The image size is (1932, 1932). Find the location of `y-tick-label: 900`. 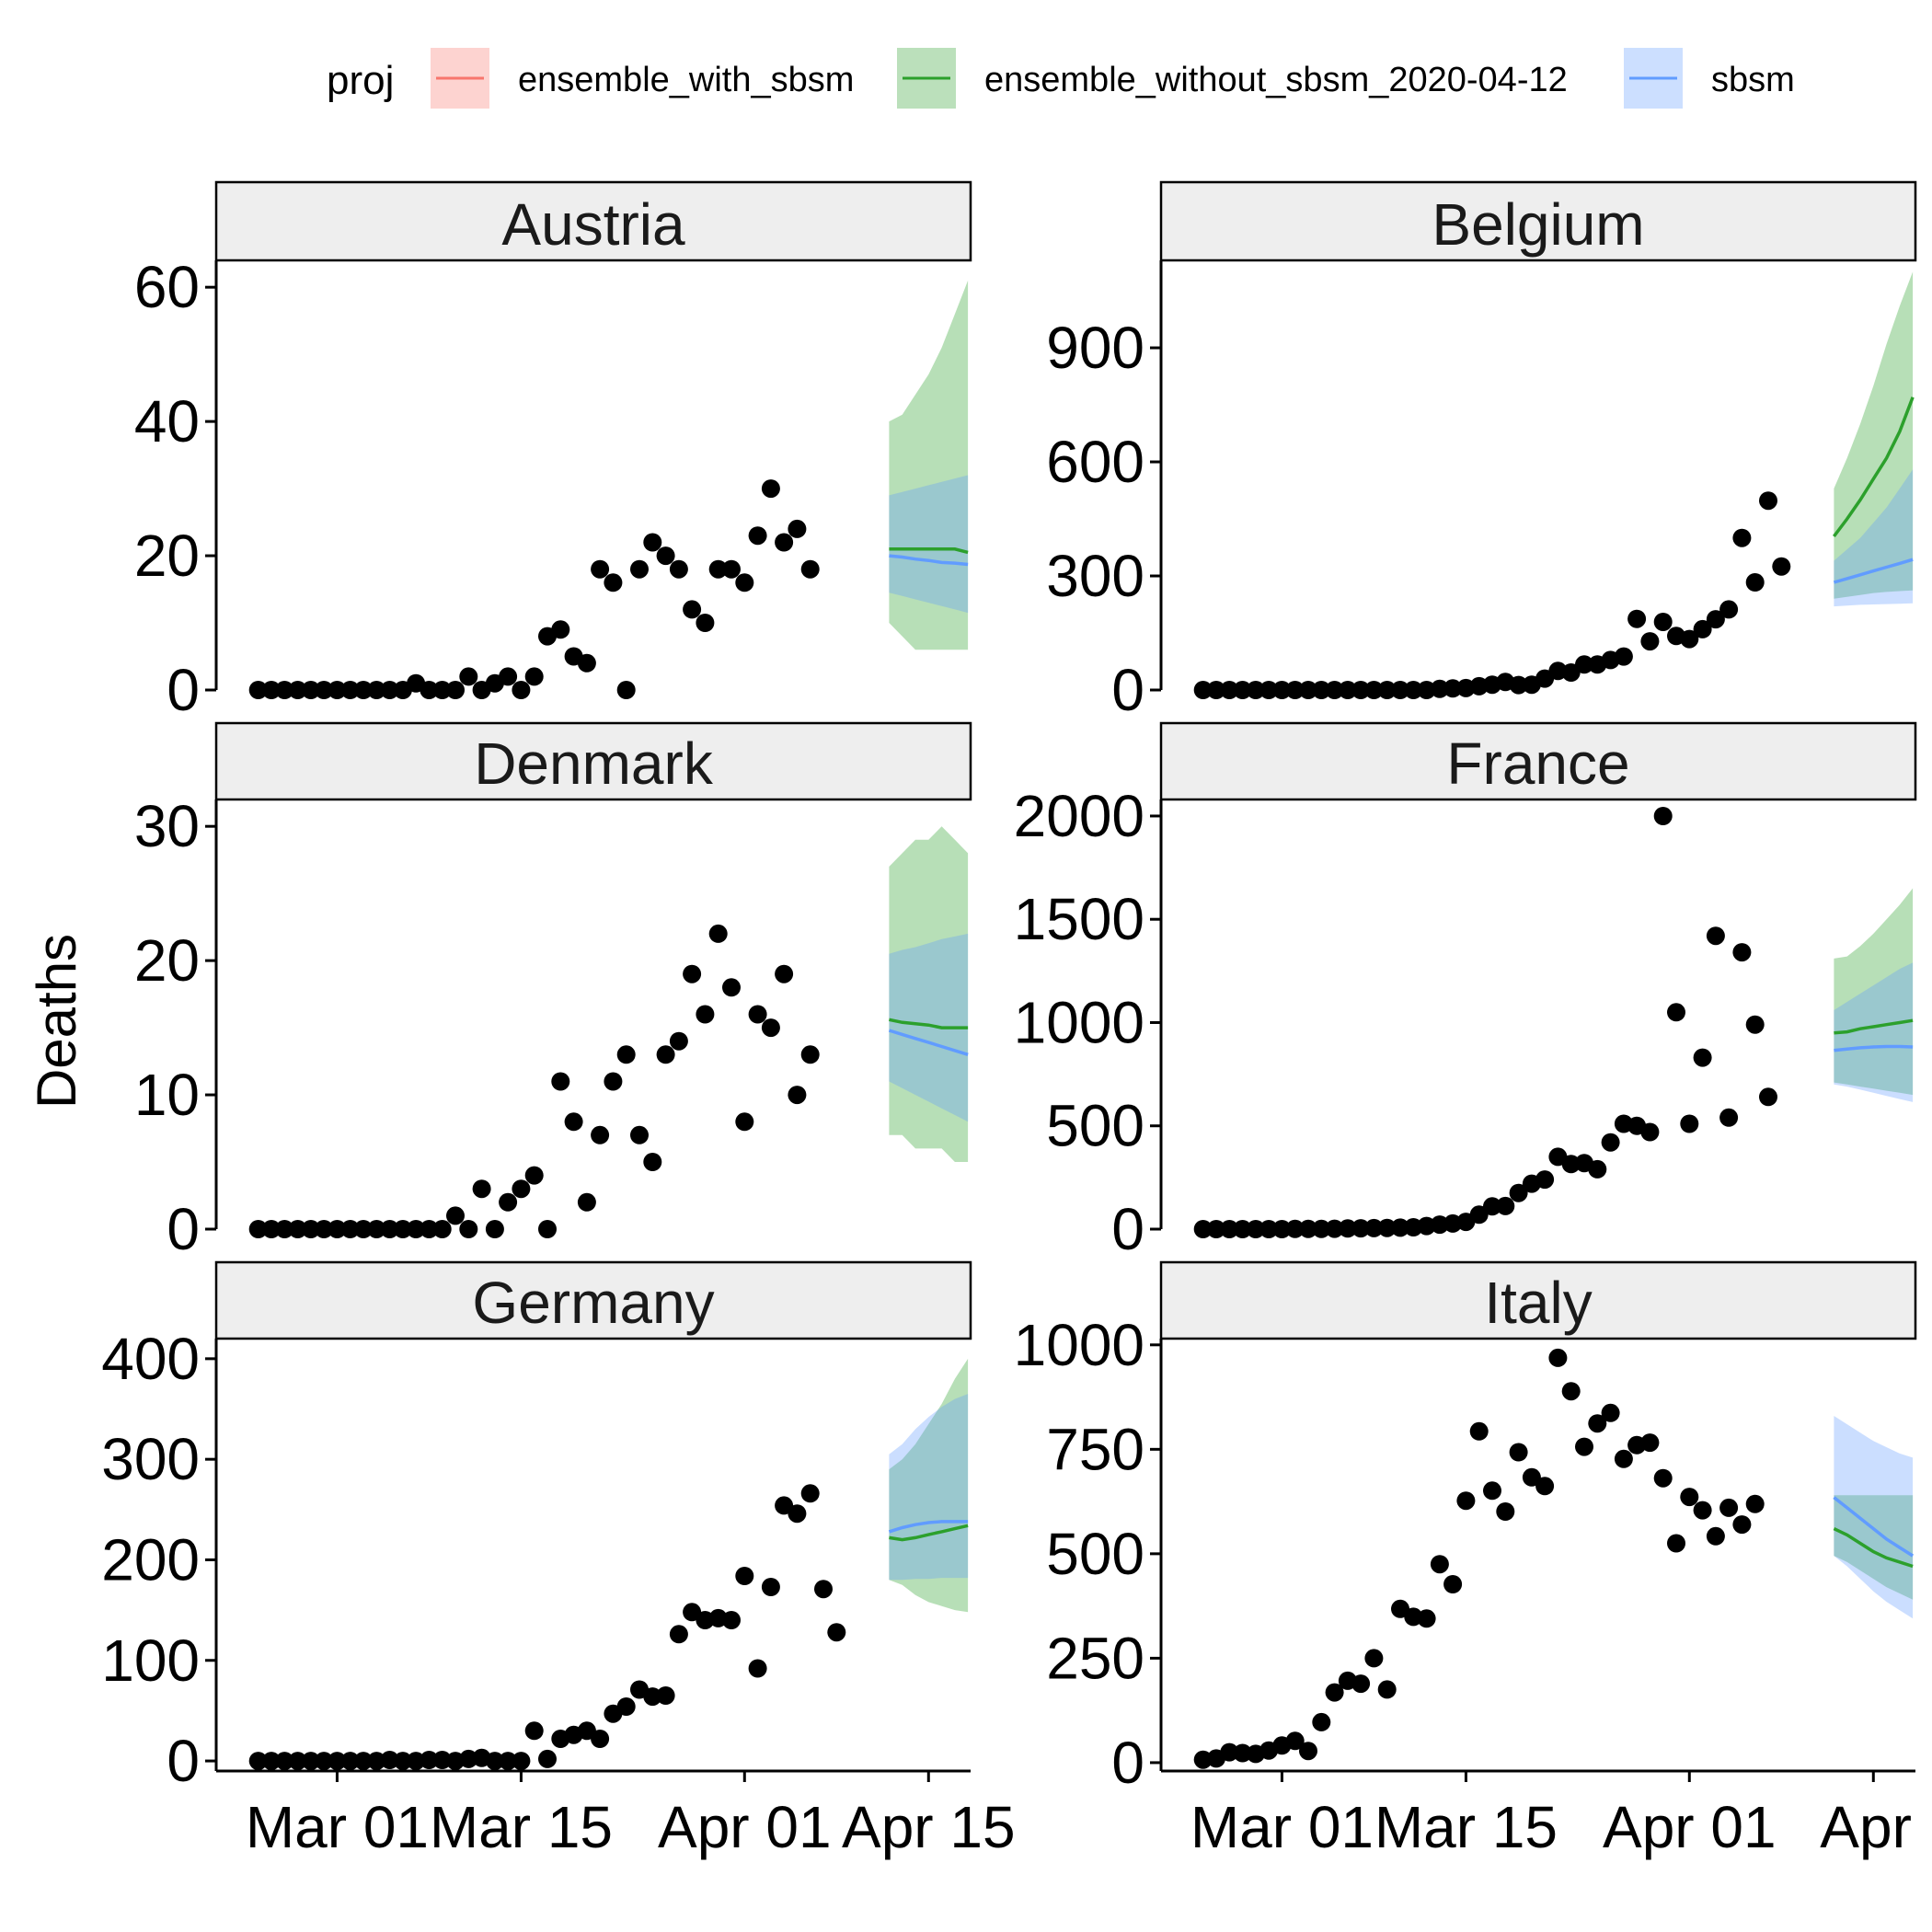

y-tick-label: 900 is located at coordinates (1095, 348).